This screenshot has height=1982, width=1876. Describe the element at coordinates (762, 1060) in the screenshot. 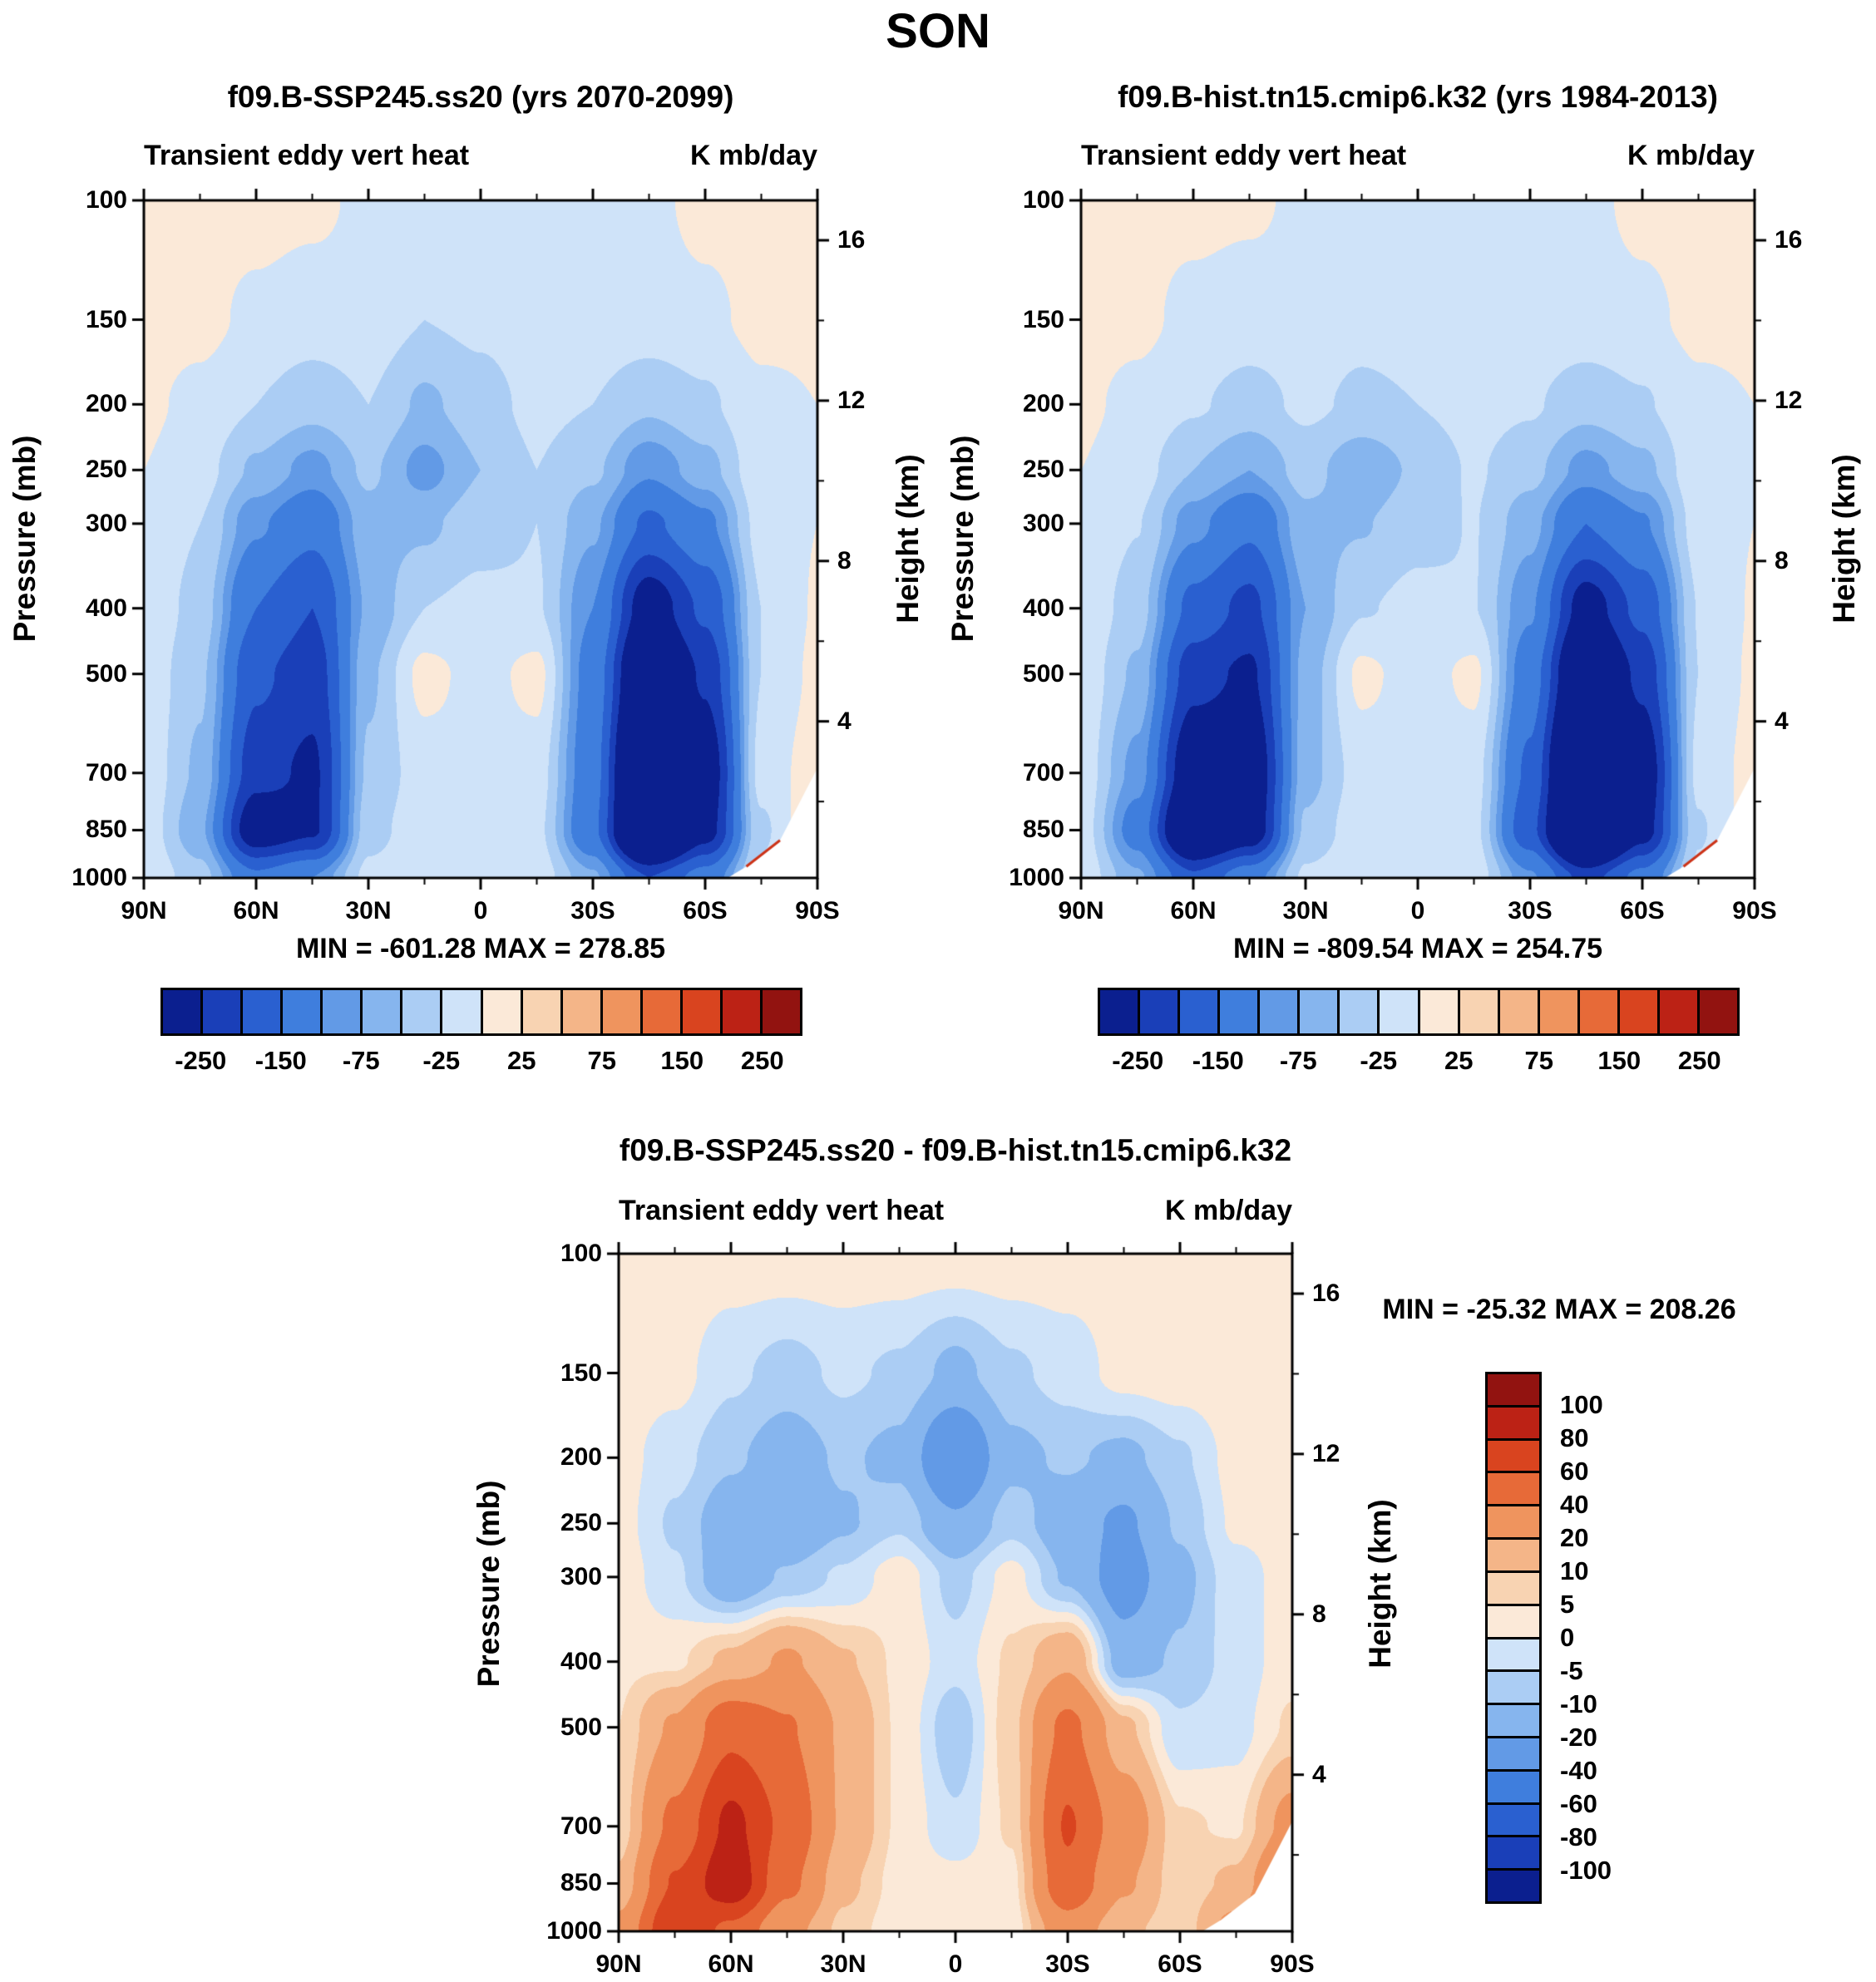

I see `colorbar-label: 250` at that location.